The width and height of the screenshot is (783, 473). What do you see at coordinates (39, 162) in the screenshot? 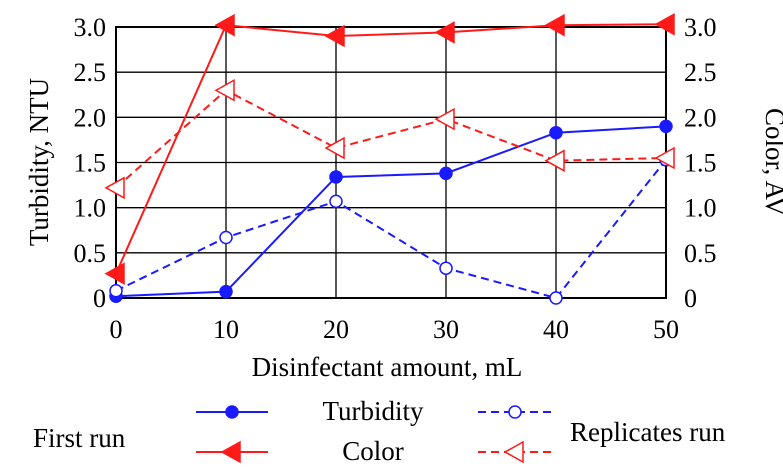
I see `y-axis-left-label: Turbidity, NTU` at bounding box center [39, 162].